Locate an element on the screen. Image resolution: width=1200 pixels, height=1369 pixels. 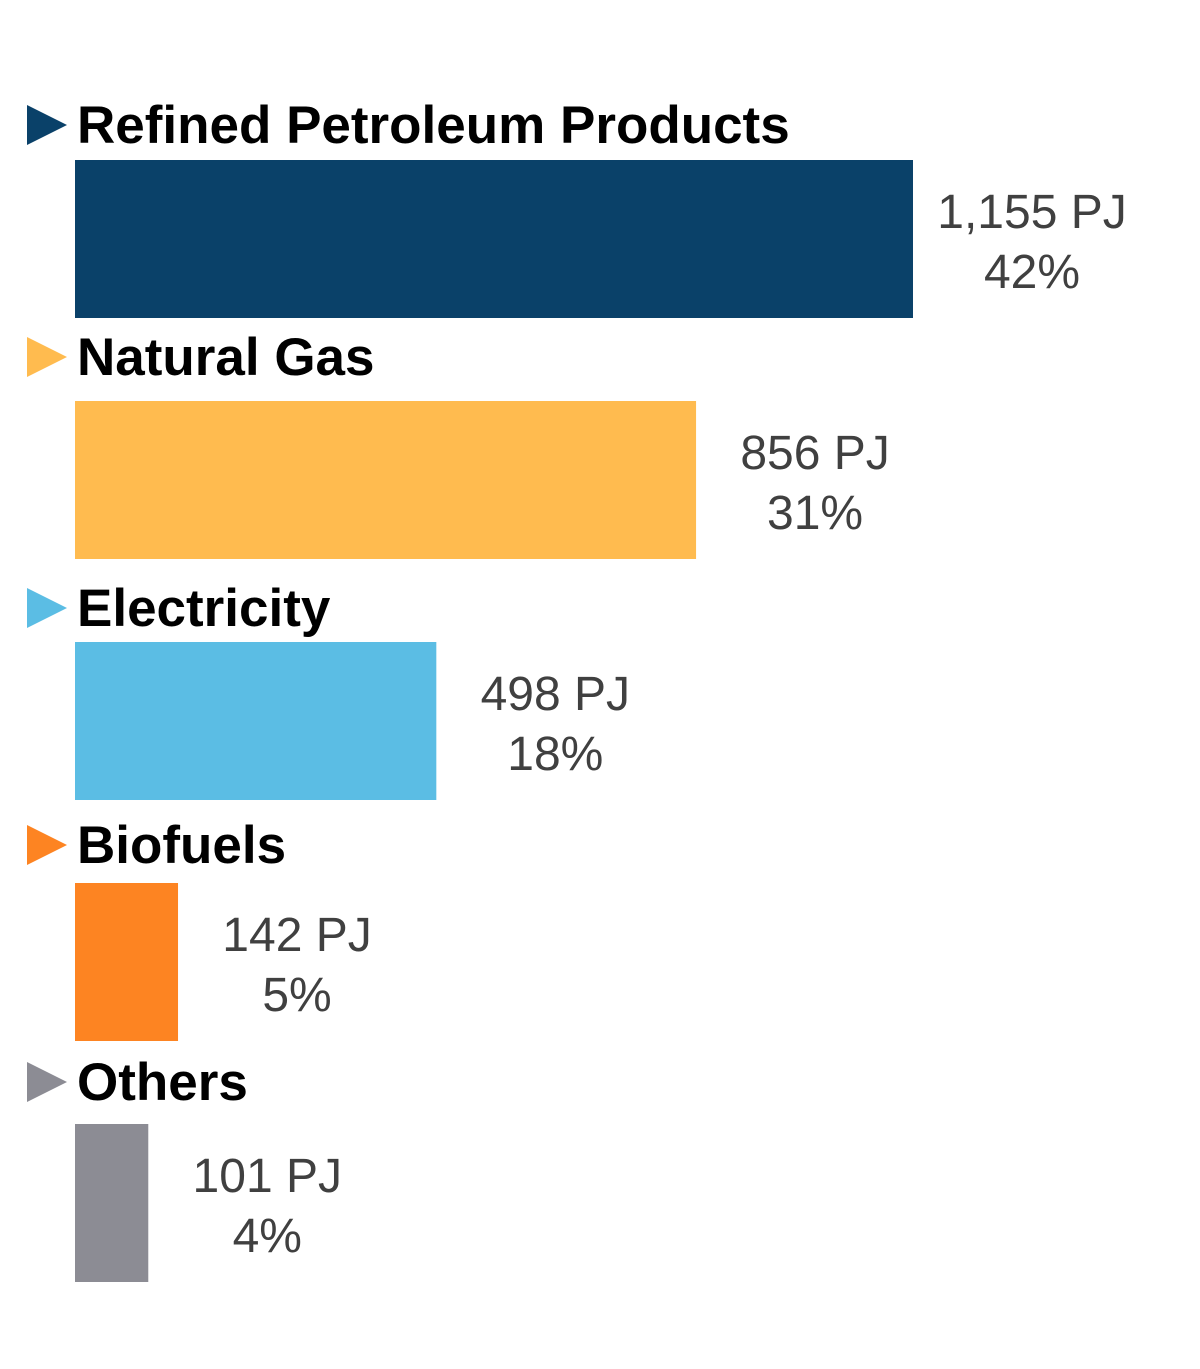
value-label: 498 PJ is located at coordinates (555, 694).